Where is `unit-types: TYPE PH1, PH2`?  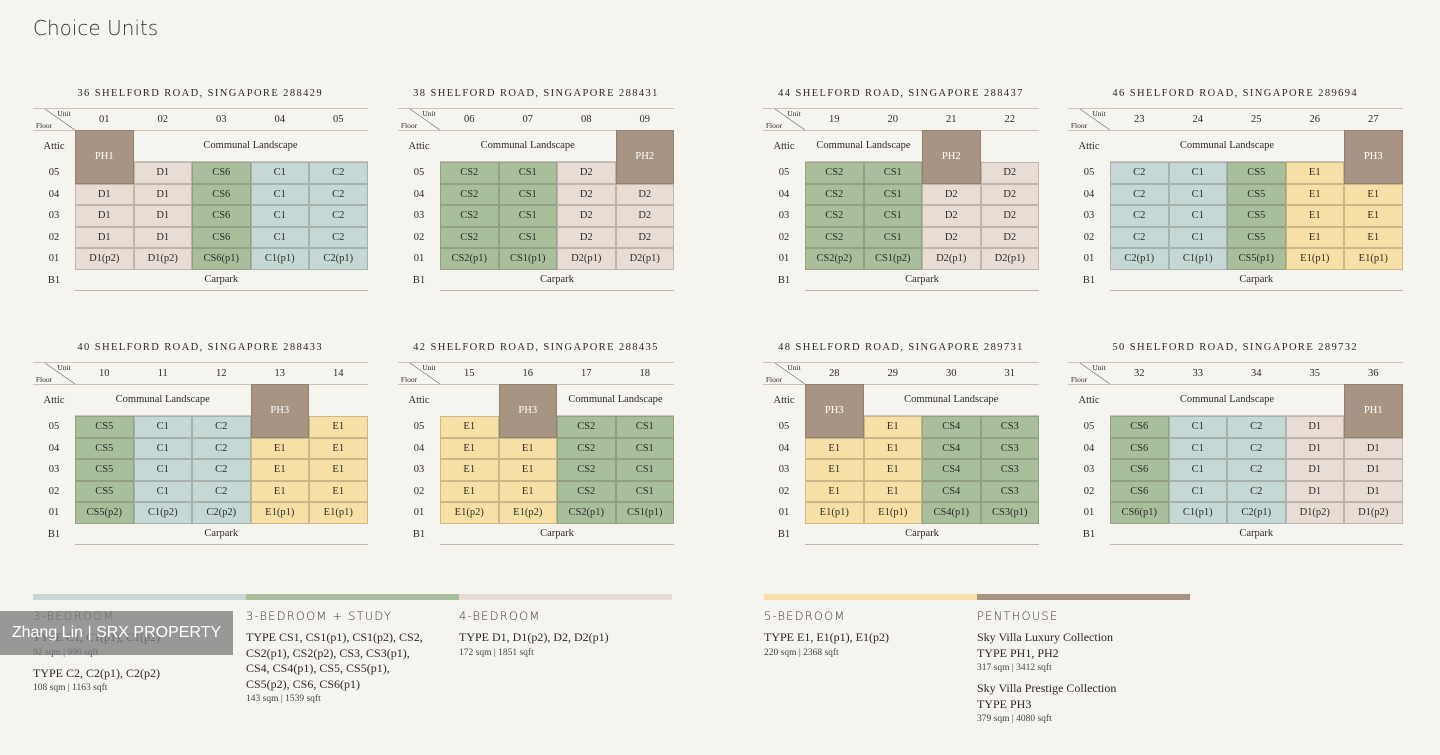 unit-types: TYPE PH1, PH2 is located at coordinates (1018, 652).